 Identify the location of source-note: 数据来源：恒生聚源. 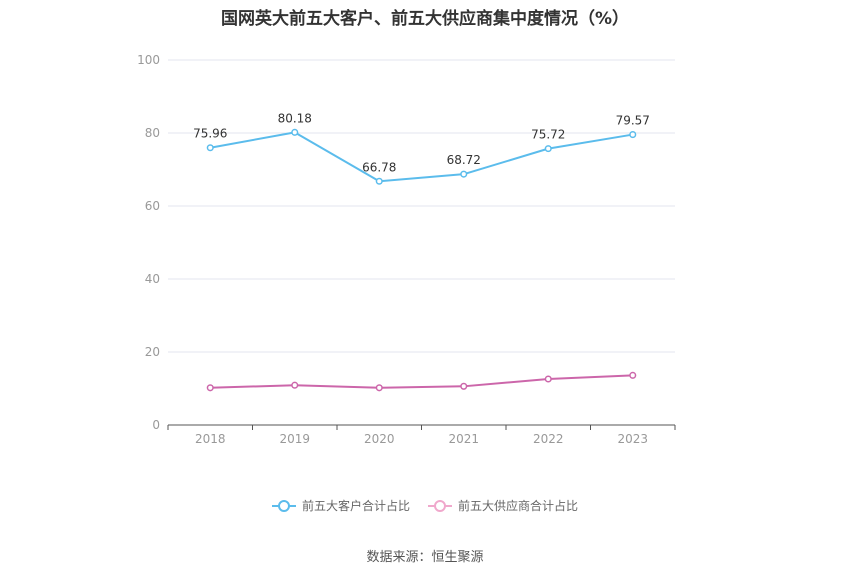
(425, 557).